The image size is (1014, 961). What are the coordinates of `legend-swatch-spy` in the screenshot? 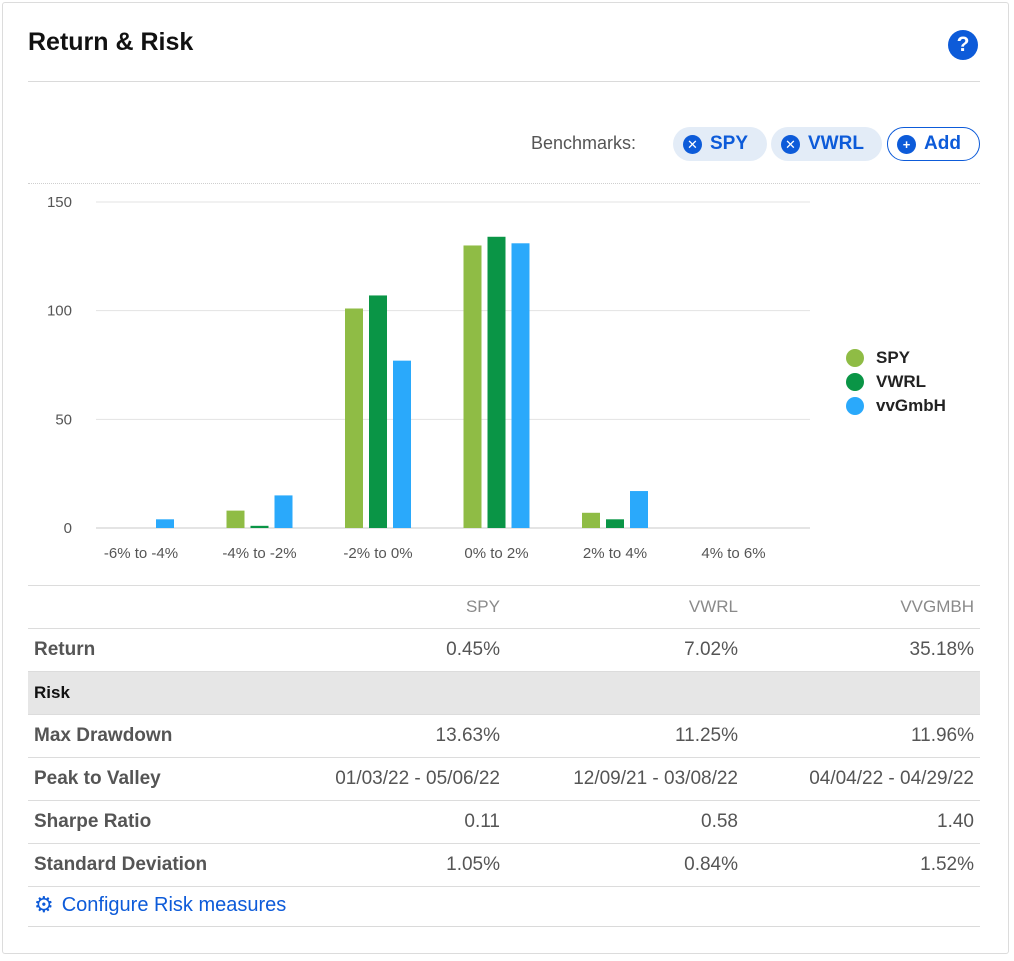 It's located at (855, 358).